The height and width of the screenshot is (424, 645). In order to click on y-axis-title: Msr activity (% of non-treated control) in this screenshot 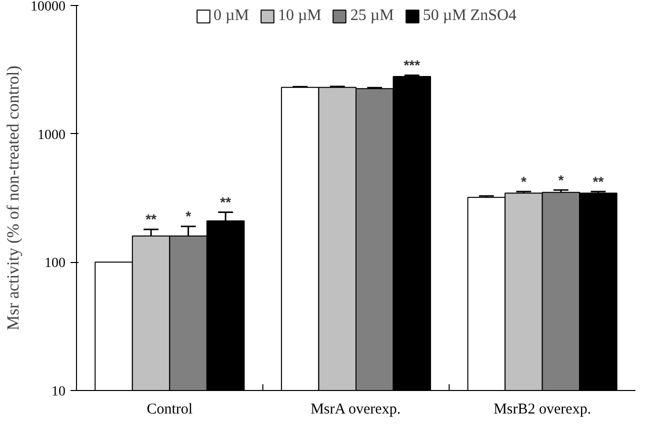, I will do `click(13, 198)`.